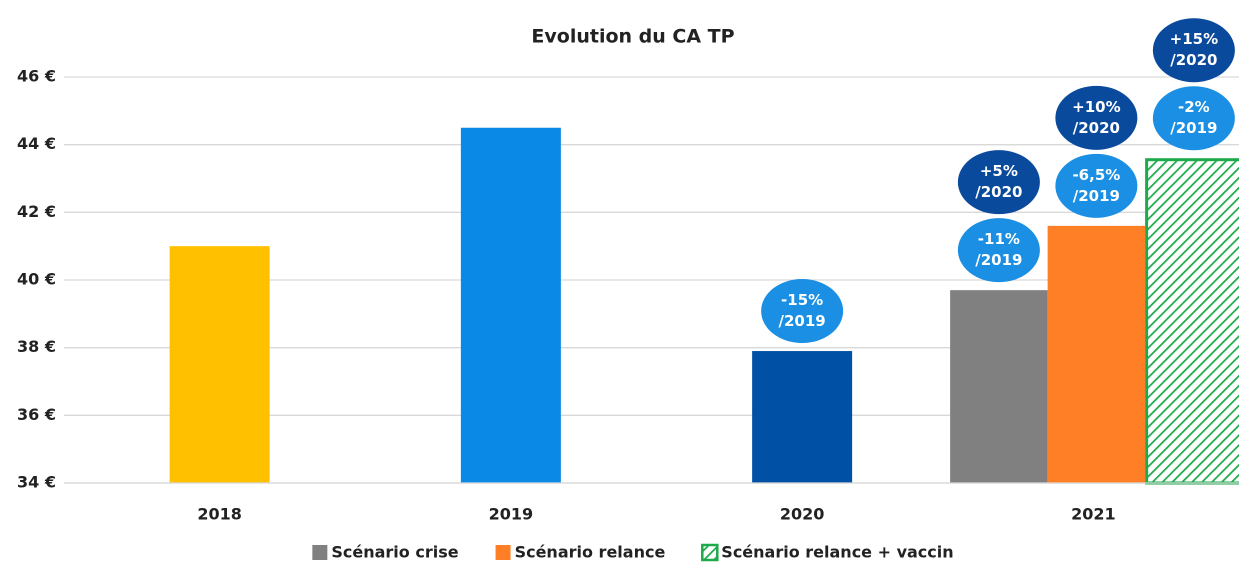  I want to click on y-tick-label: 44 €, so click(36, 143).